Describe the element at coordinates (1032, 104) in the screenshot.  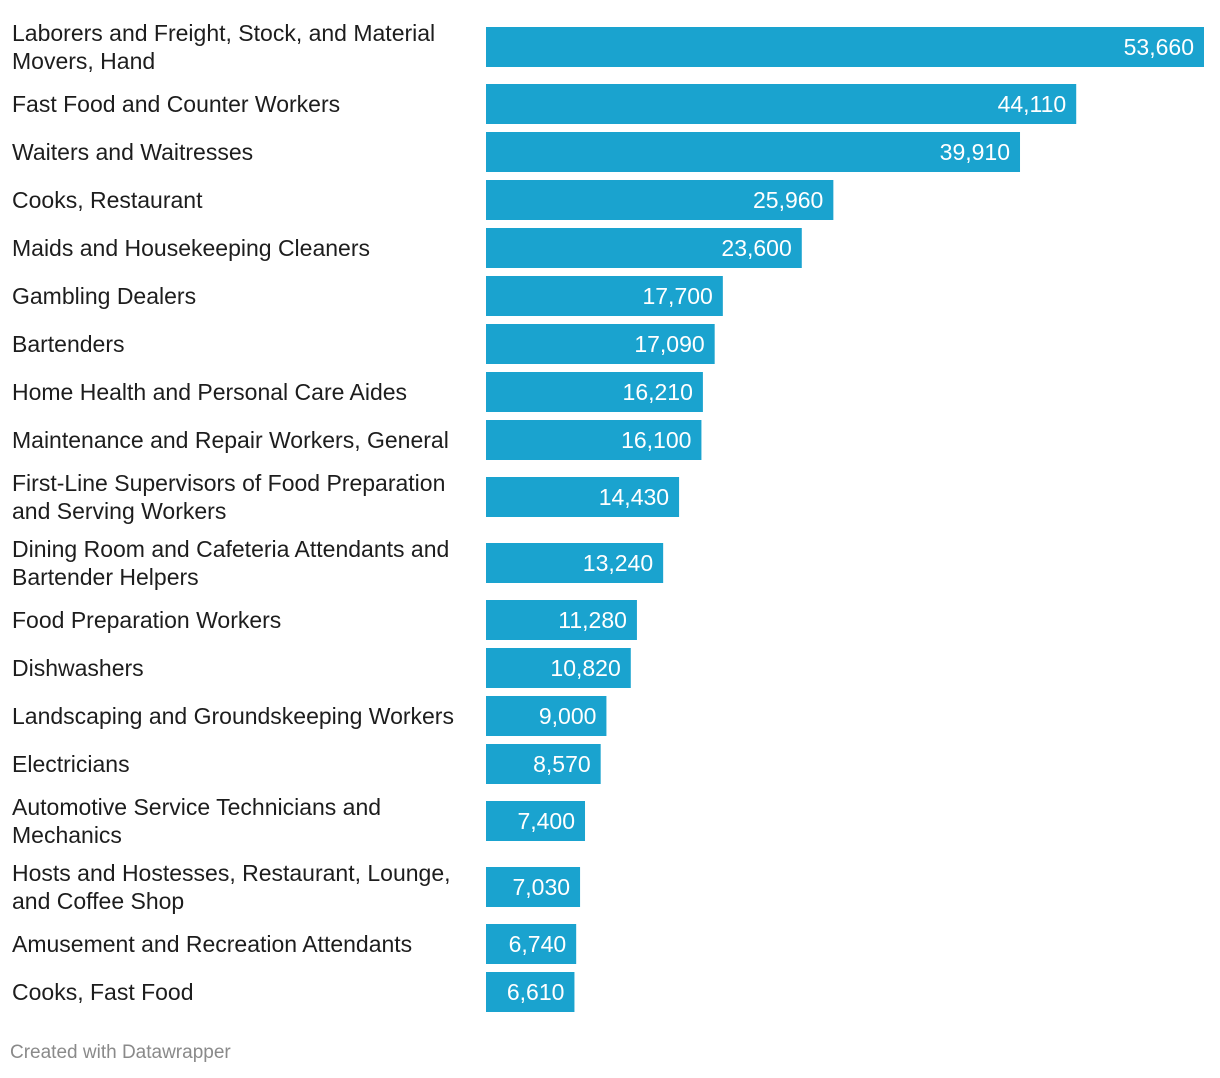
I see `bar-value-label: 44,110` at that location.